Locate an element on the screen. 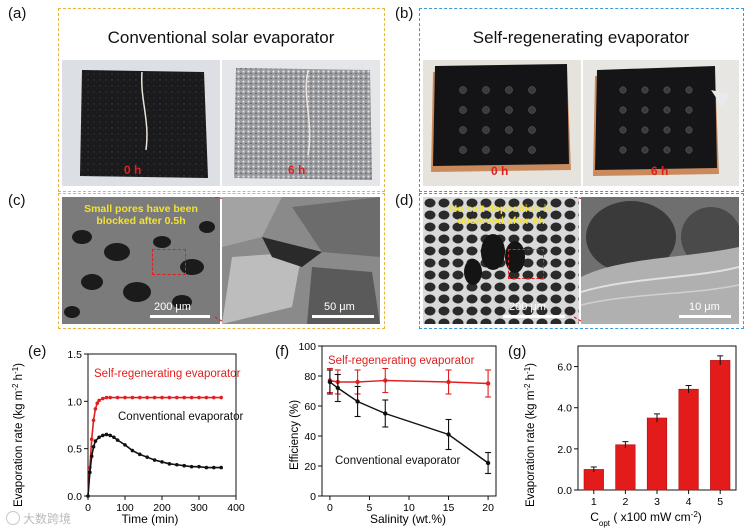 Image resolution: width=754 pixels, height=532 pixels. chart-e-label-self-regenerating: Self-regenerating evaporator is located at coordinates (167, 374).